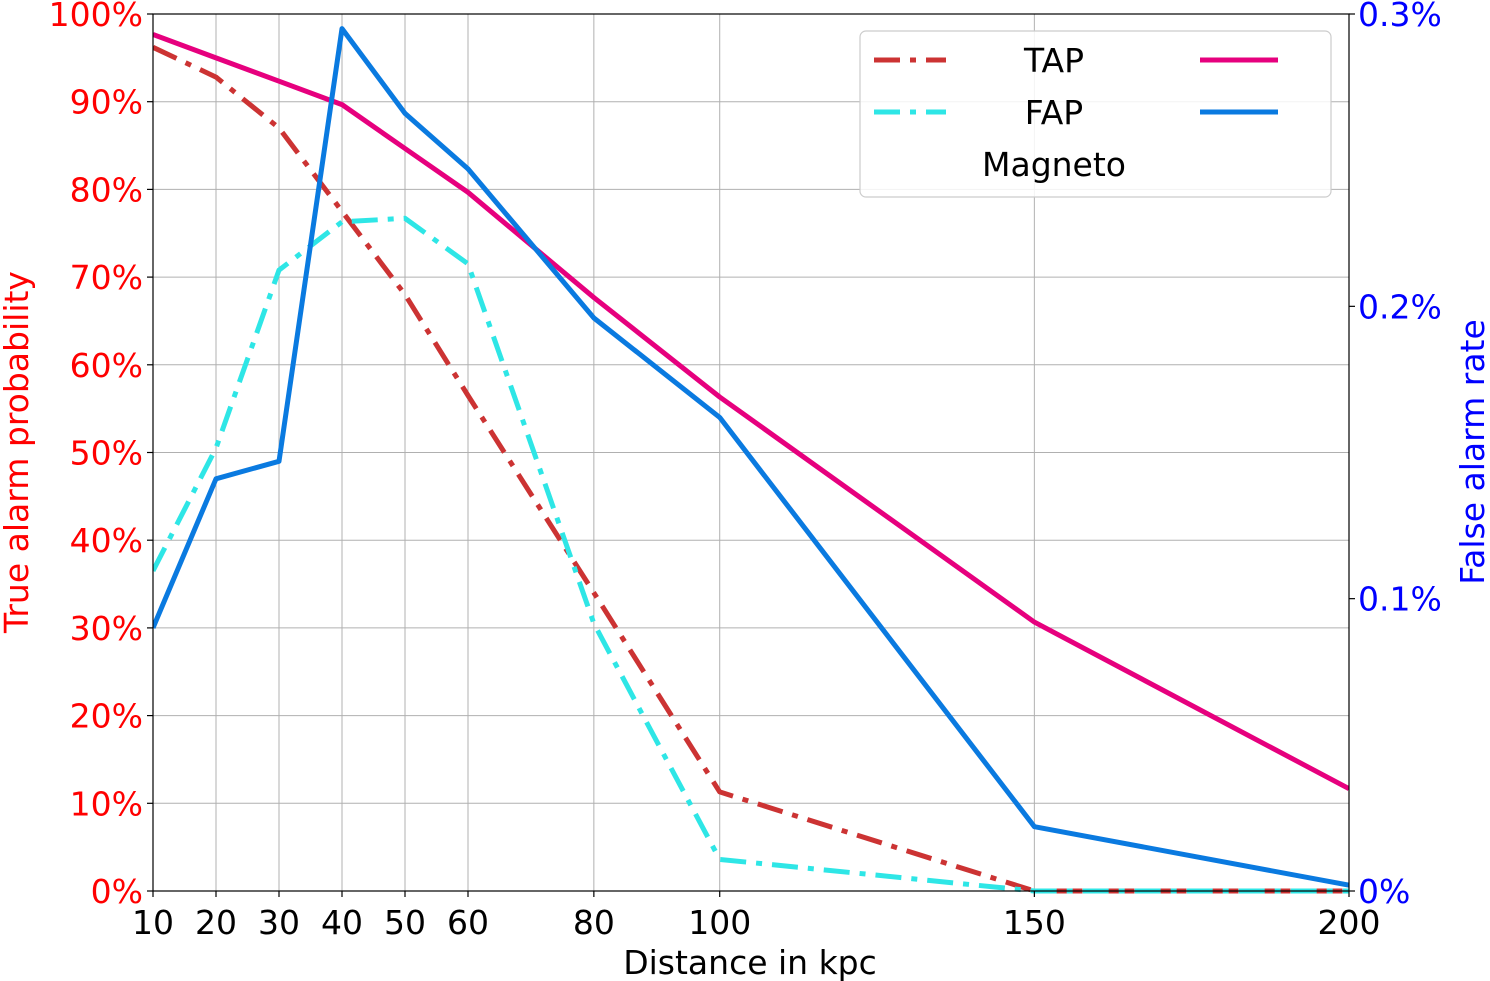 The height and width of the screenshot is (981, 1490). What do you see at coordinates (1349, 922) in the screenshot?
I see `x-tick-label: 200` at bounding box center [1349, 922].